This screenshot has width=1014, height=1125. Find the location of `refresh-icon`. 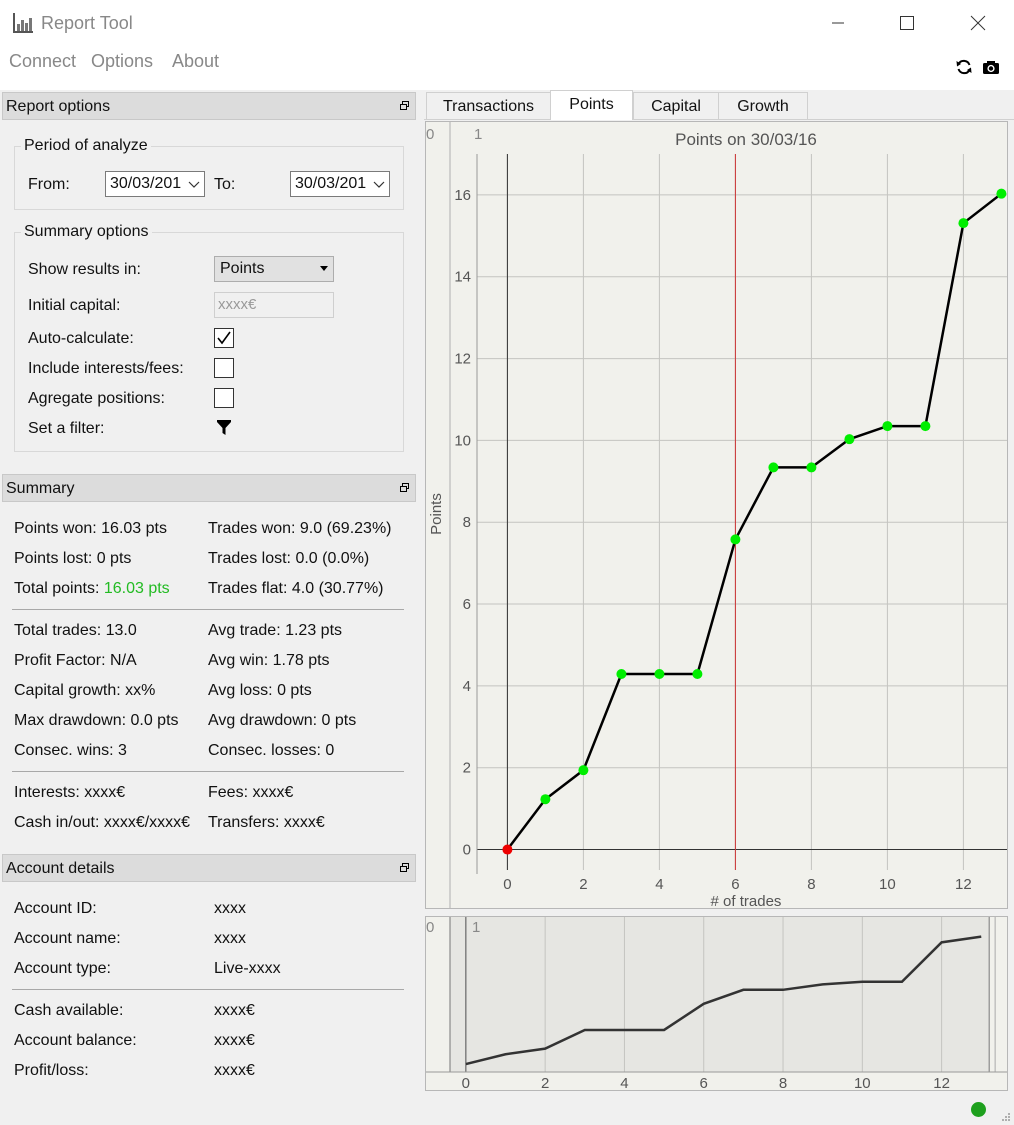

refresh-icon is located at coordinates (964, 67).